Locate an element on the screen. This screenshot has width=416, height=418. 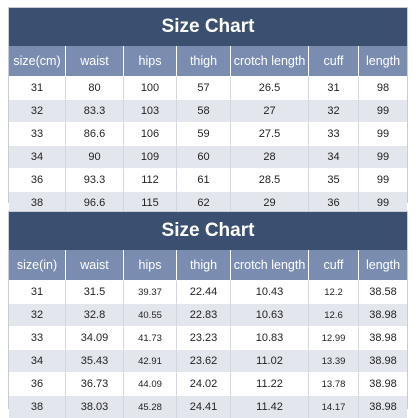
table-cell: 57 is located at coordinates (203, 87).